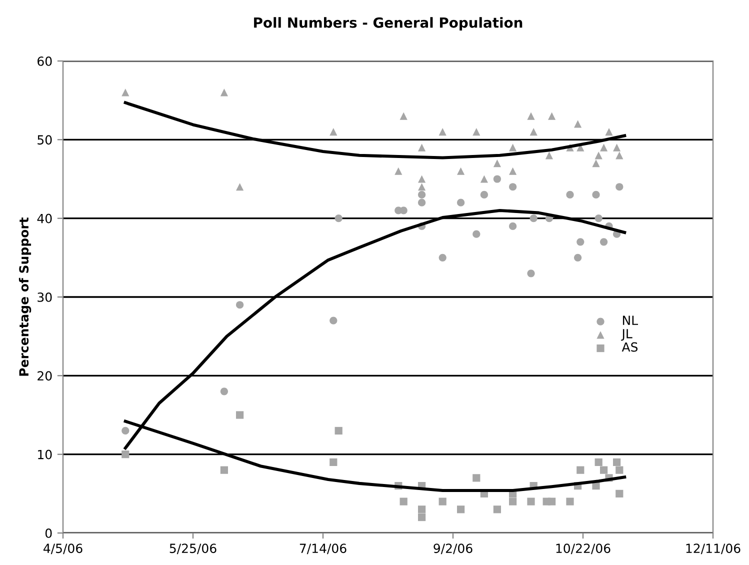  I want to click on legend-label: JL, so click(626, 335).